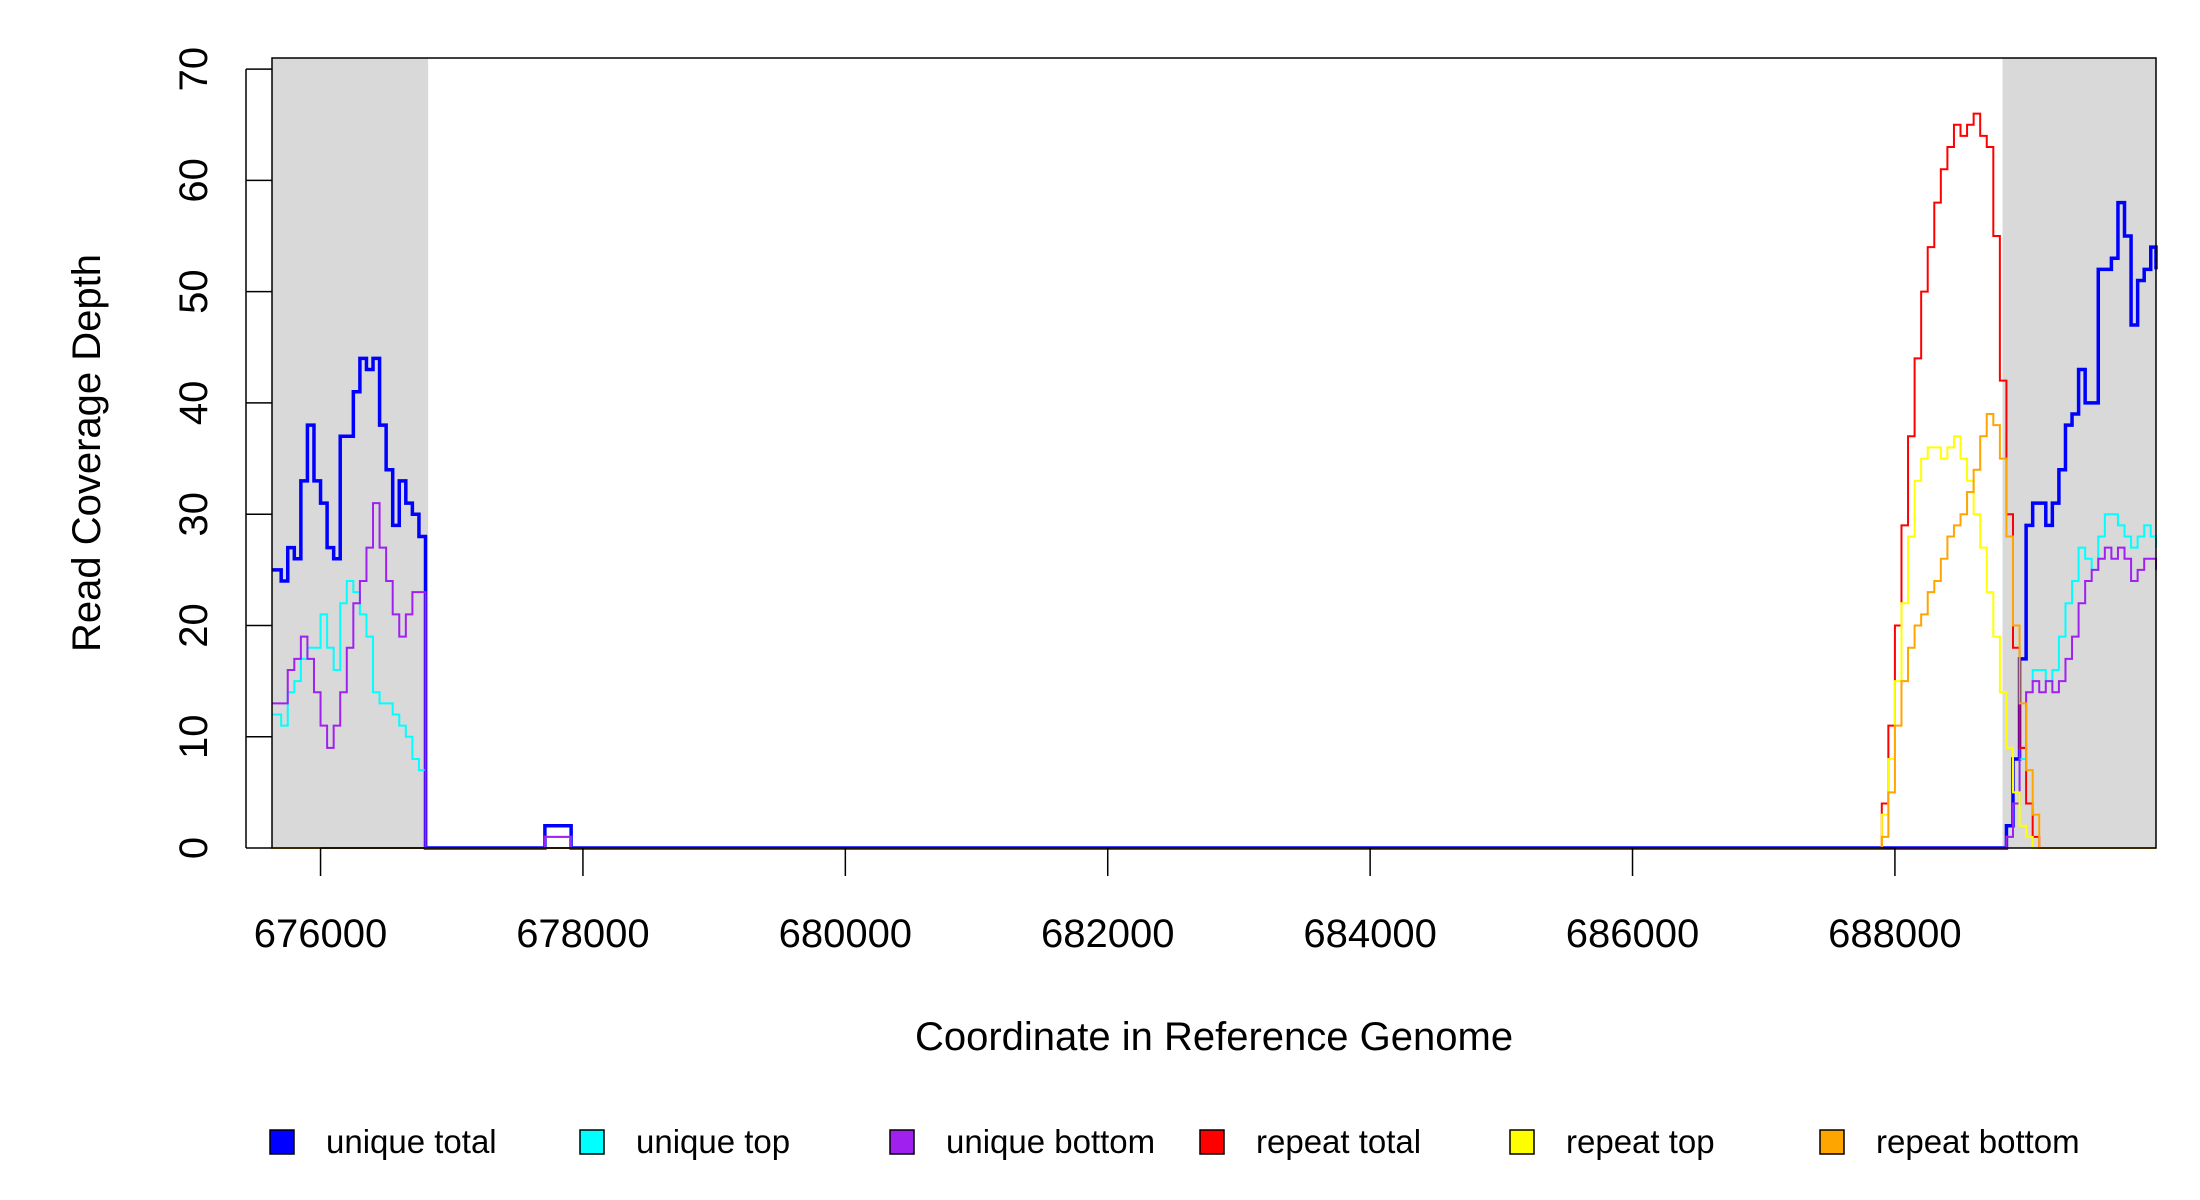  What do you see at coordinates (845, 934) in the screenshot?
I see `x-tick-label: 680000` at bounding box center [845, 934].